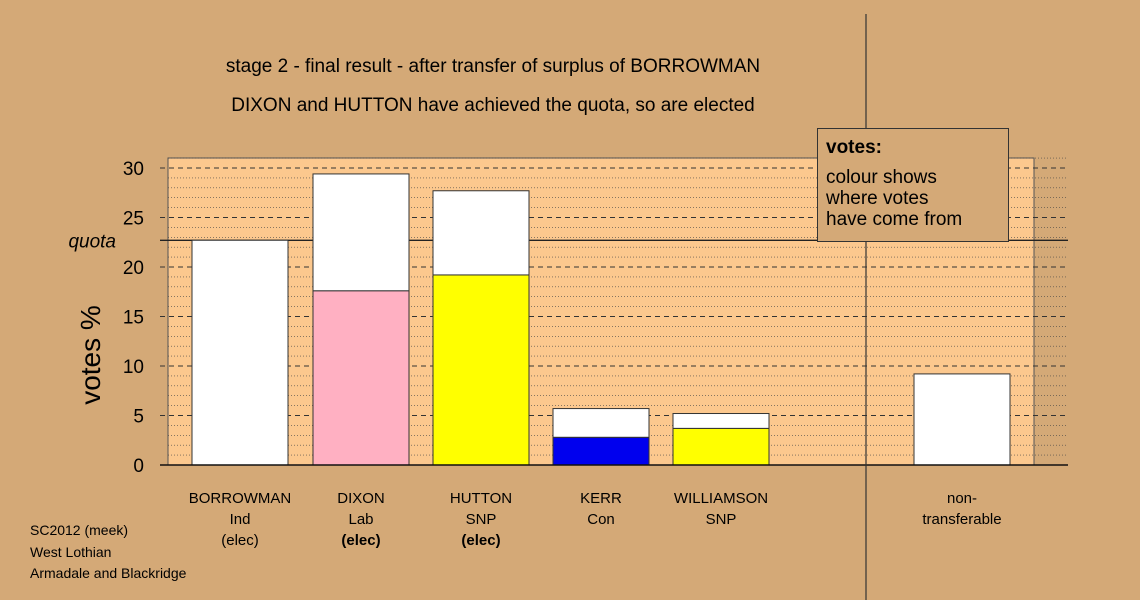  Describe the element at coordinates (854, 147) in the screenshot. I see `legend-title: votes:` at that location.